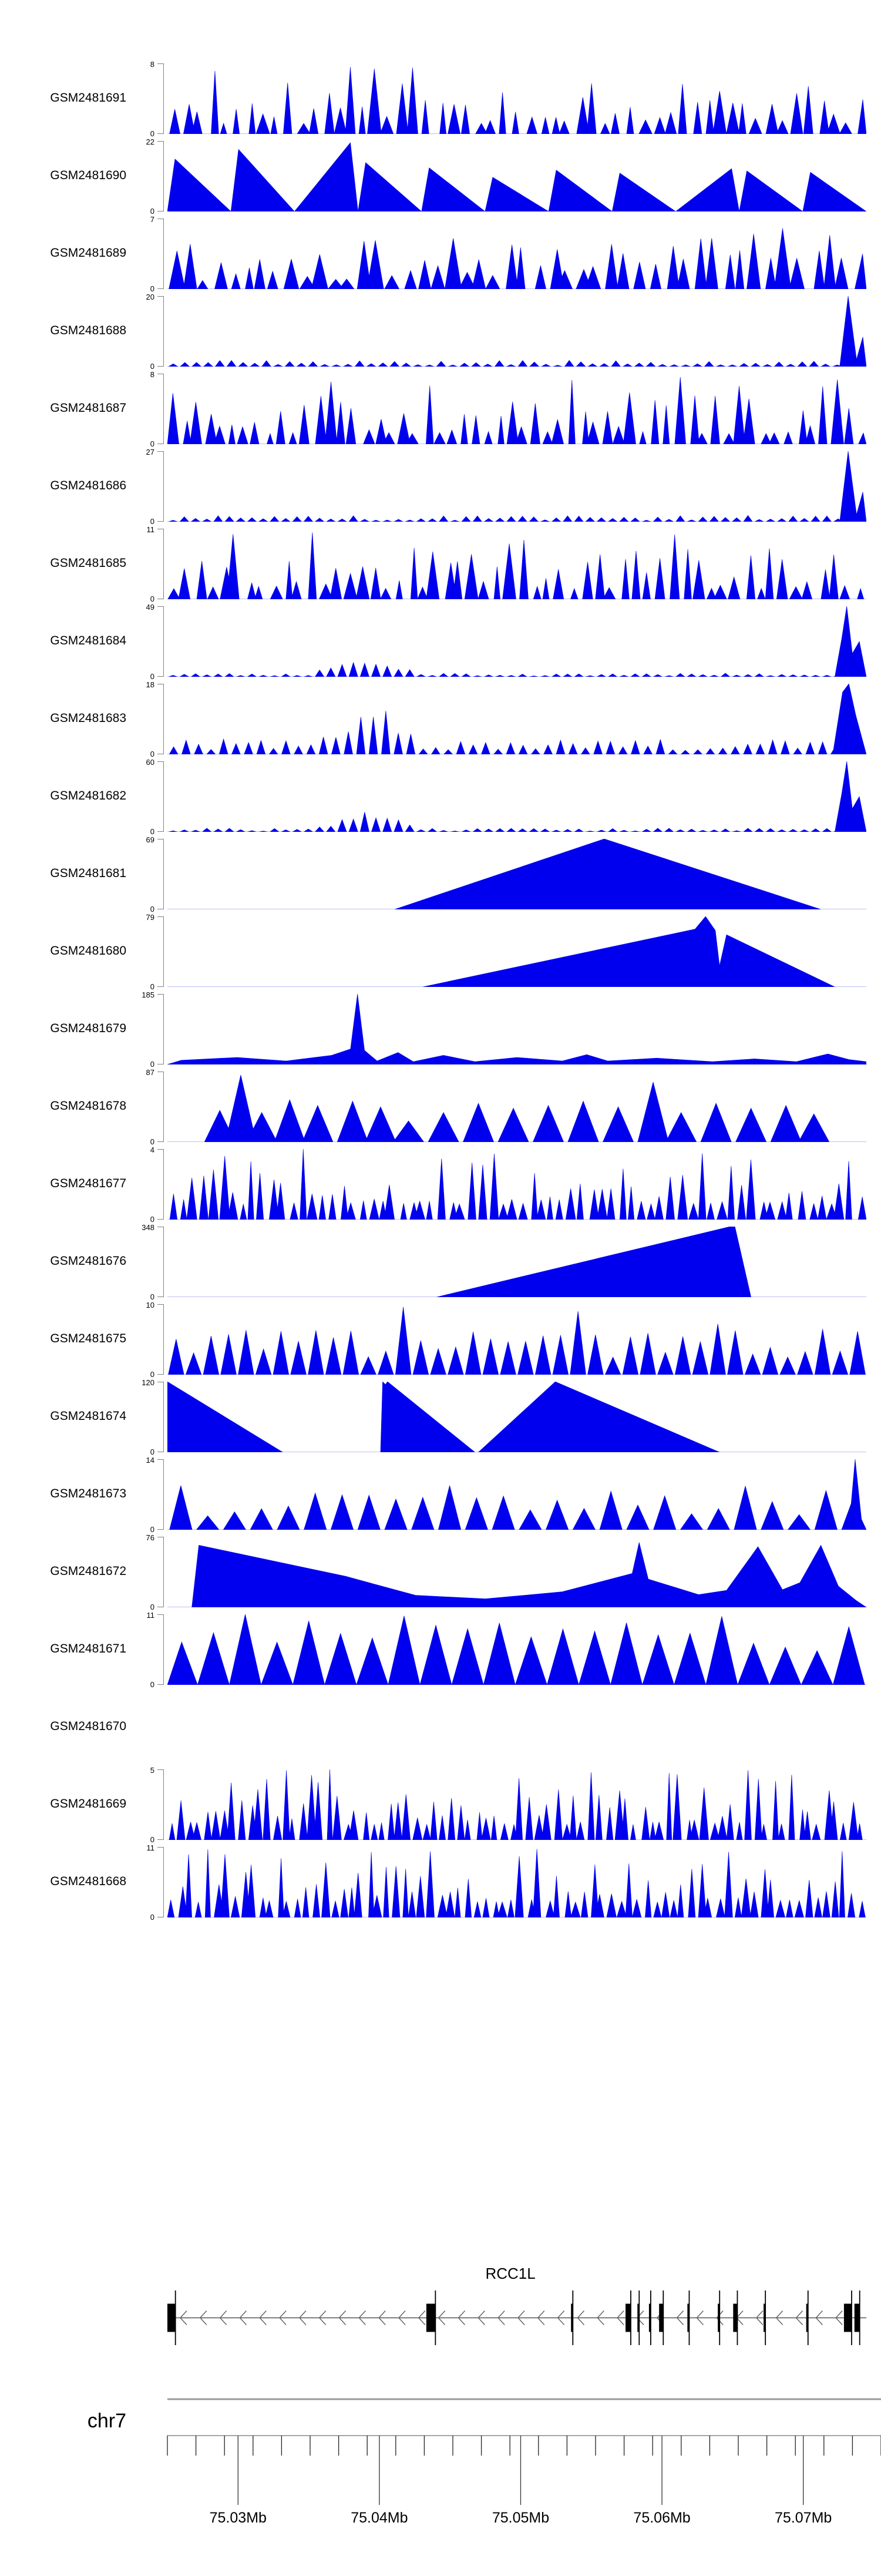 This screenshot has height=2576, width=881. I want to click on coverage-track: GSM2481678 87 0, so click(441, 1107).